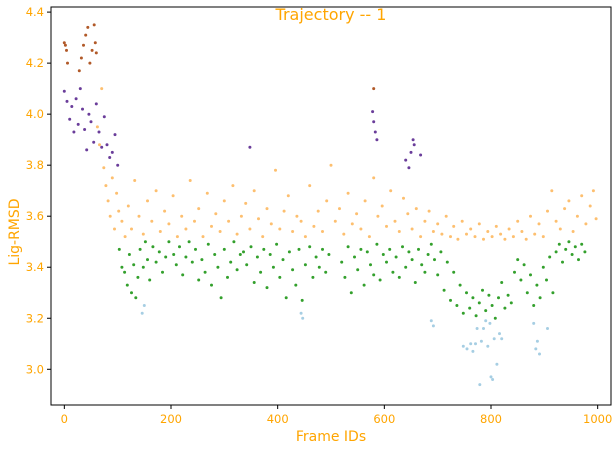 The image size is (616, 450). Describe the element at coordinates (35, 216) in the screenshot. I see `y-tick-label: 3.6` at that location.